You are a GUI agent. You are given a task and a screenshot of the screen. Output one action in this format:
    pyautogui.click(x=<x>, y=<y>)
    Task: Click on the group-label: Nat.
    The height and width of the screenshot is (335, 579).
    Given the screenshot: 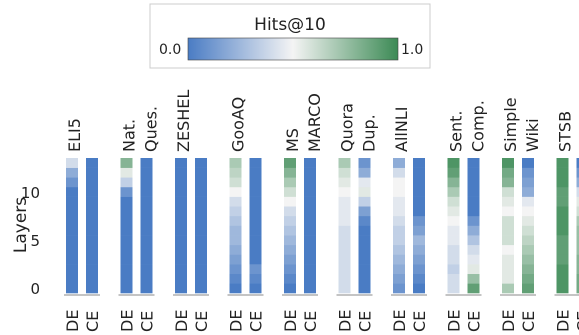 What is the action you would take?
    pyautogui.click(x=129, y=135)
    